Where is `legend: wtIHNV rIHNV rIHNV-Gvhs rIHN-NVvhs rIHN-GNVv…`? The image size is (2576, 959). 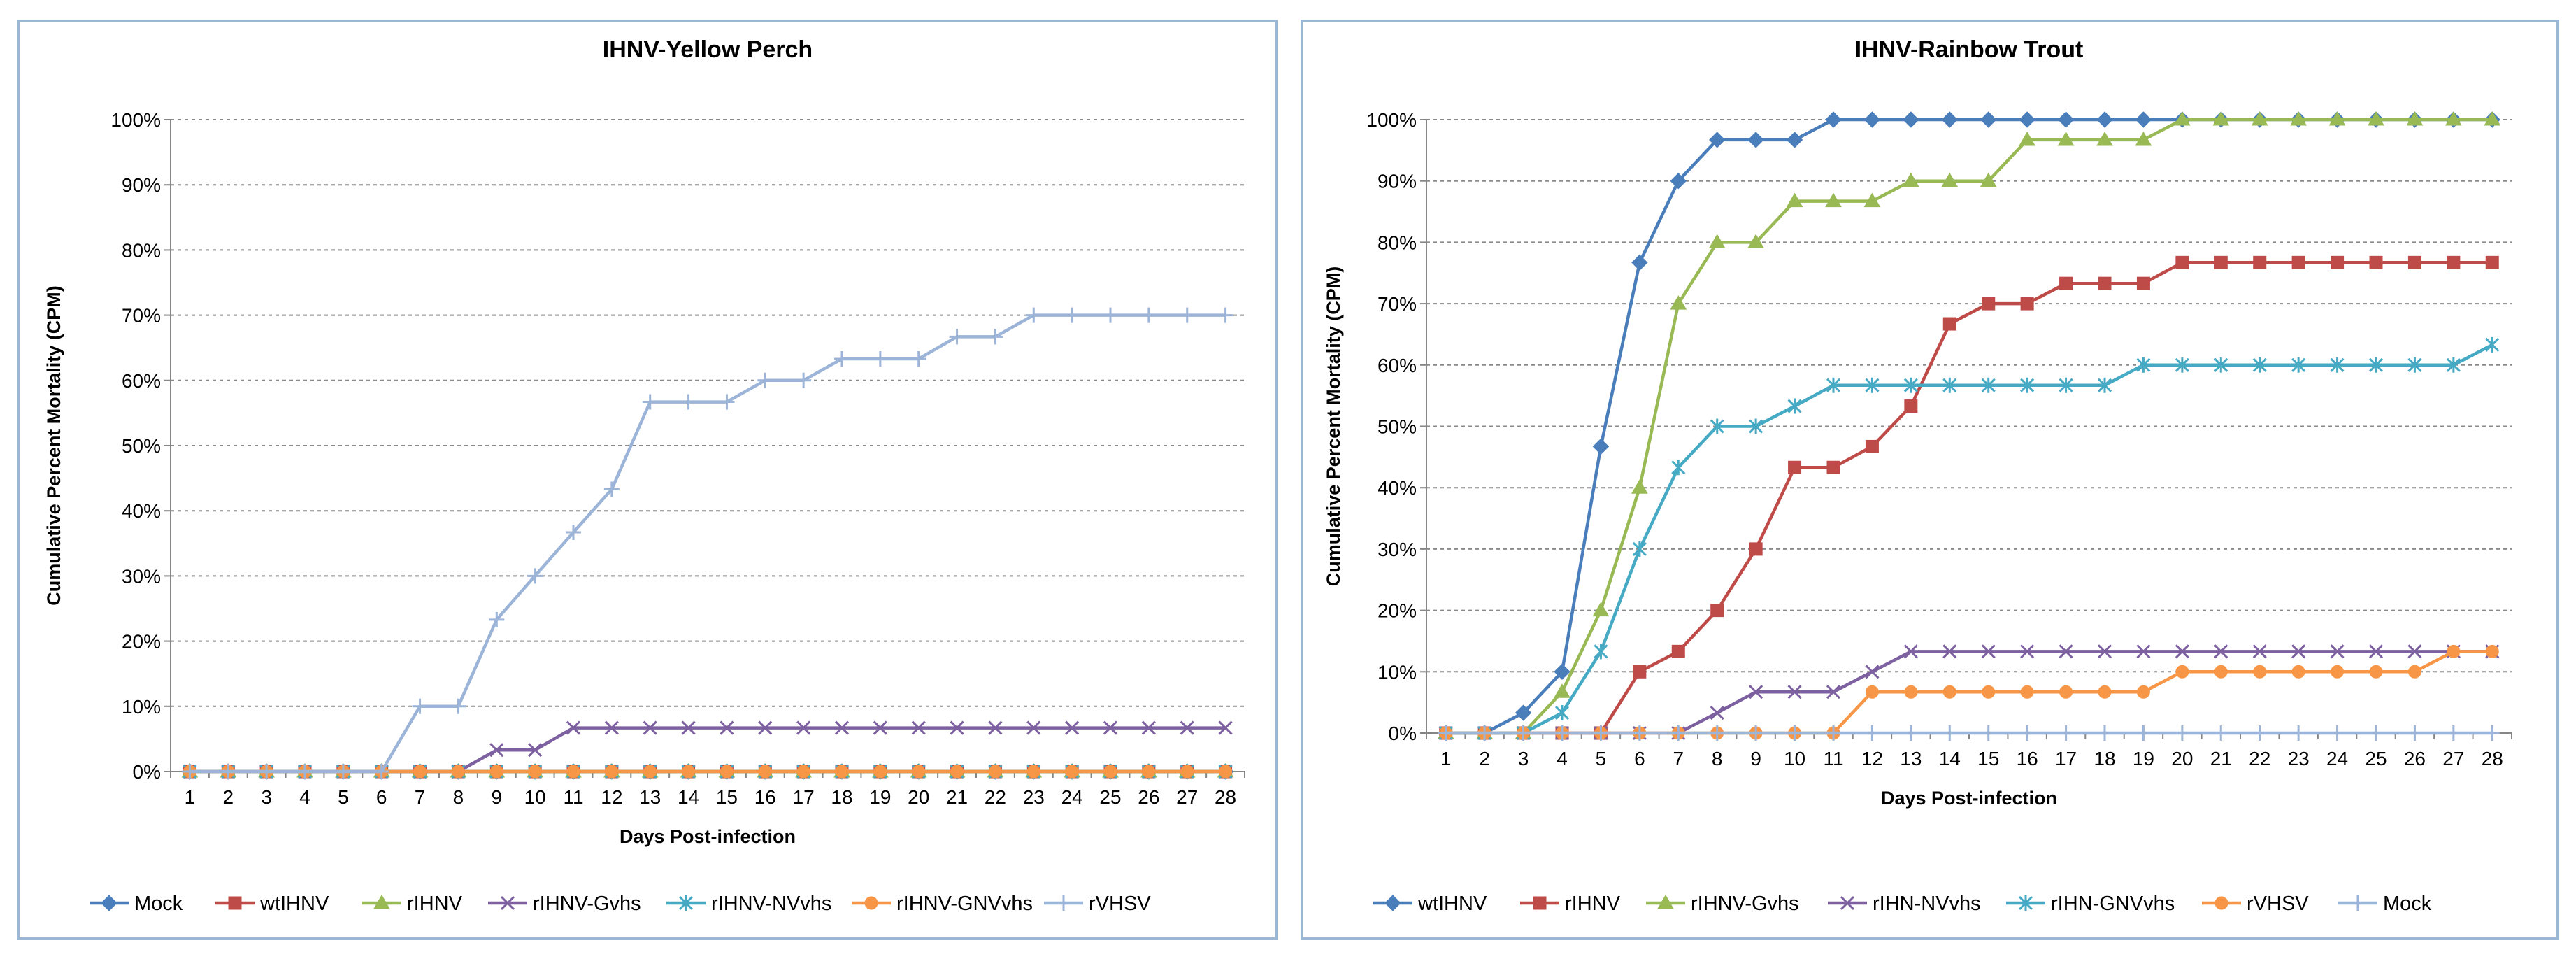 legend: wtIHNV rIHNV rIHNV-Gvhs rIHN-NVvhs rIHN-GNVv… is located at coordinates (1902, 904).